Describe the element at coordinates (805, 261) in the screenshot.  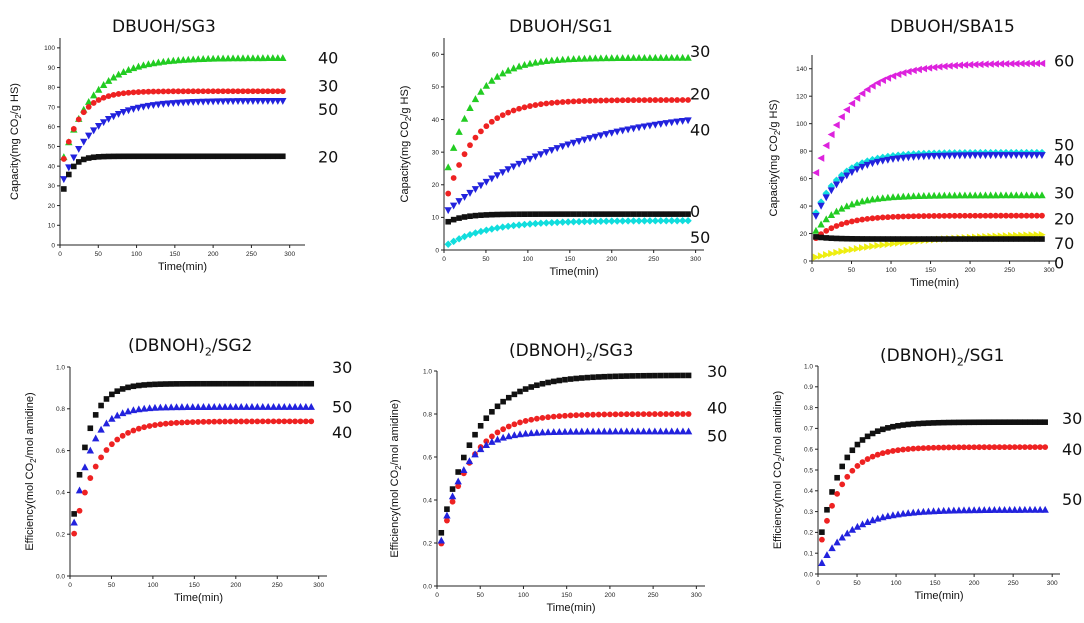
I see `y-tick-label: 0` at that location.